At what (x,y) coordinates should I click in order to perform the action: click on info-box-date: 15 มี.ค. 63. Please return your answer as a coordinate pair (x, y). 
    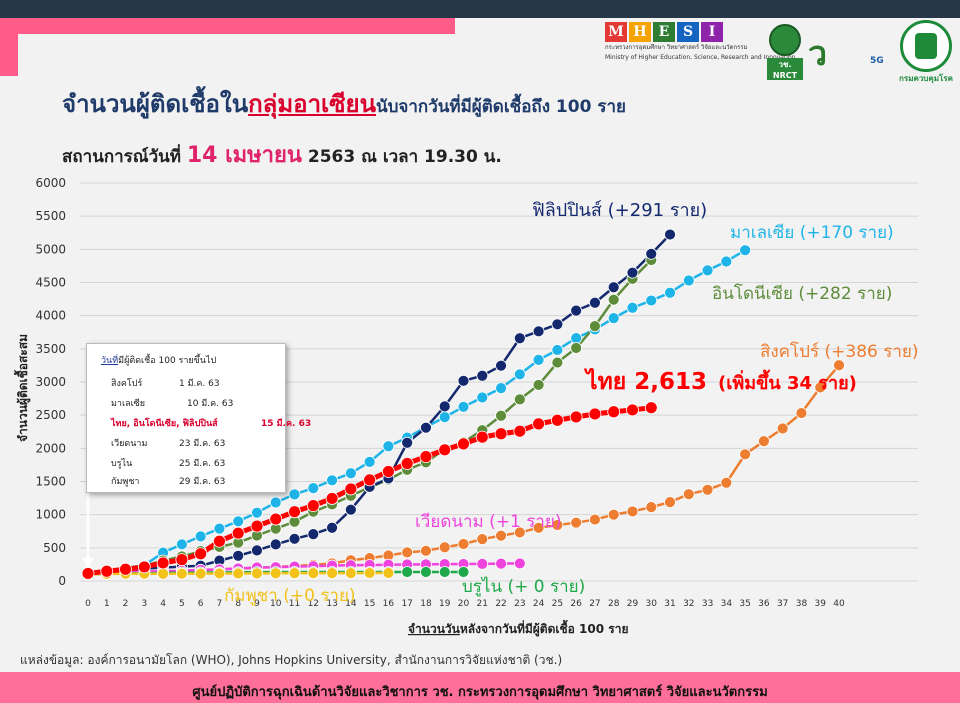
    Looking at the image, I should click on (286, 424).